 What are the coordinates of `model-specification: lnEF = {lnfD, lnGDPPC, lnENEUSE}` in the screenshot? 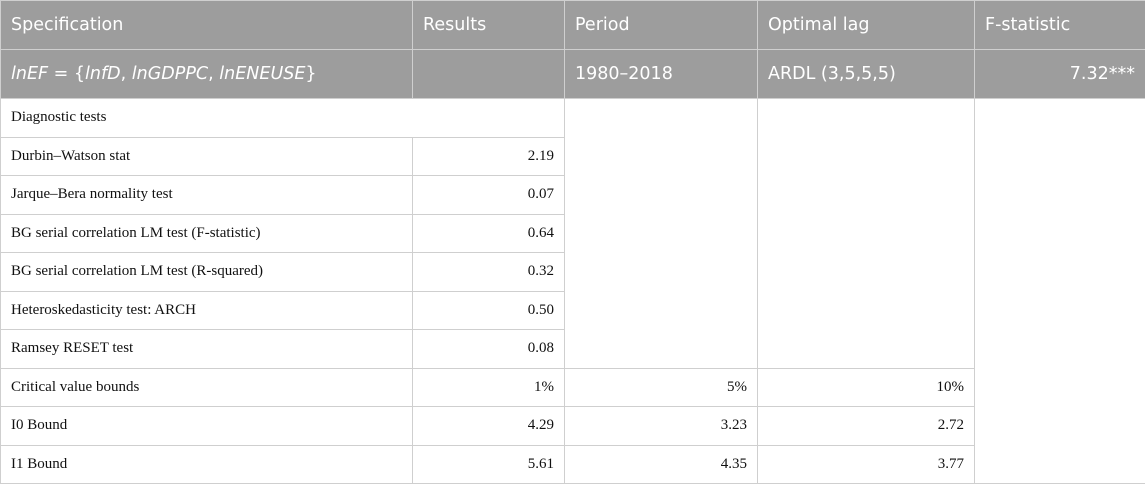 It's located at (207, 74).